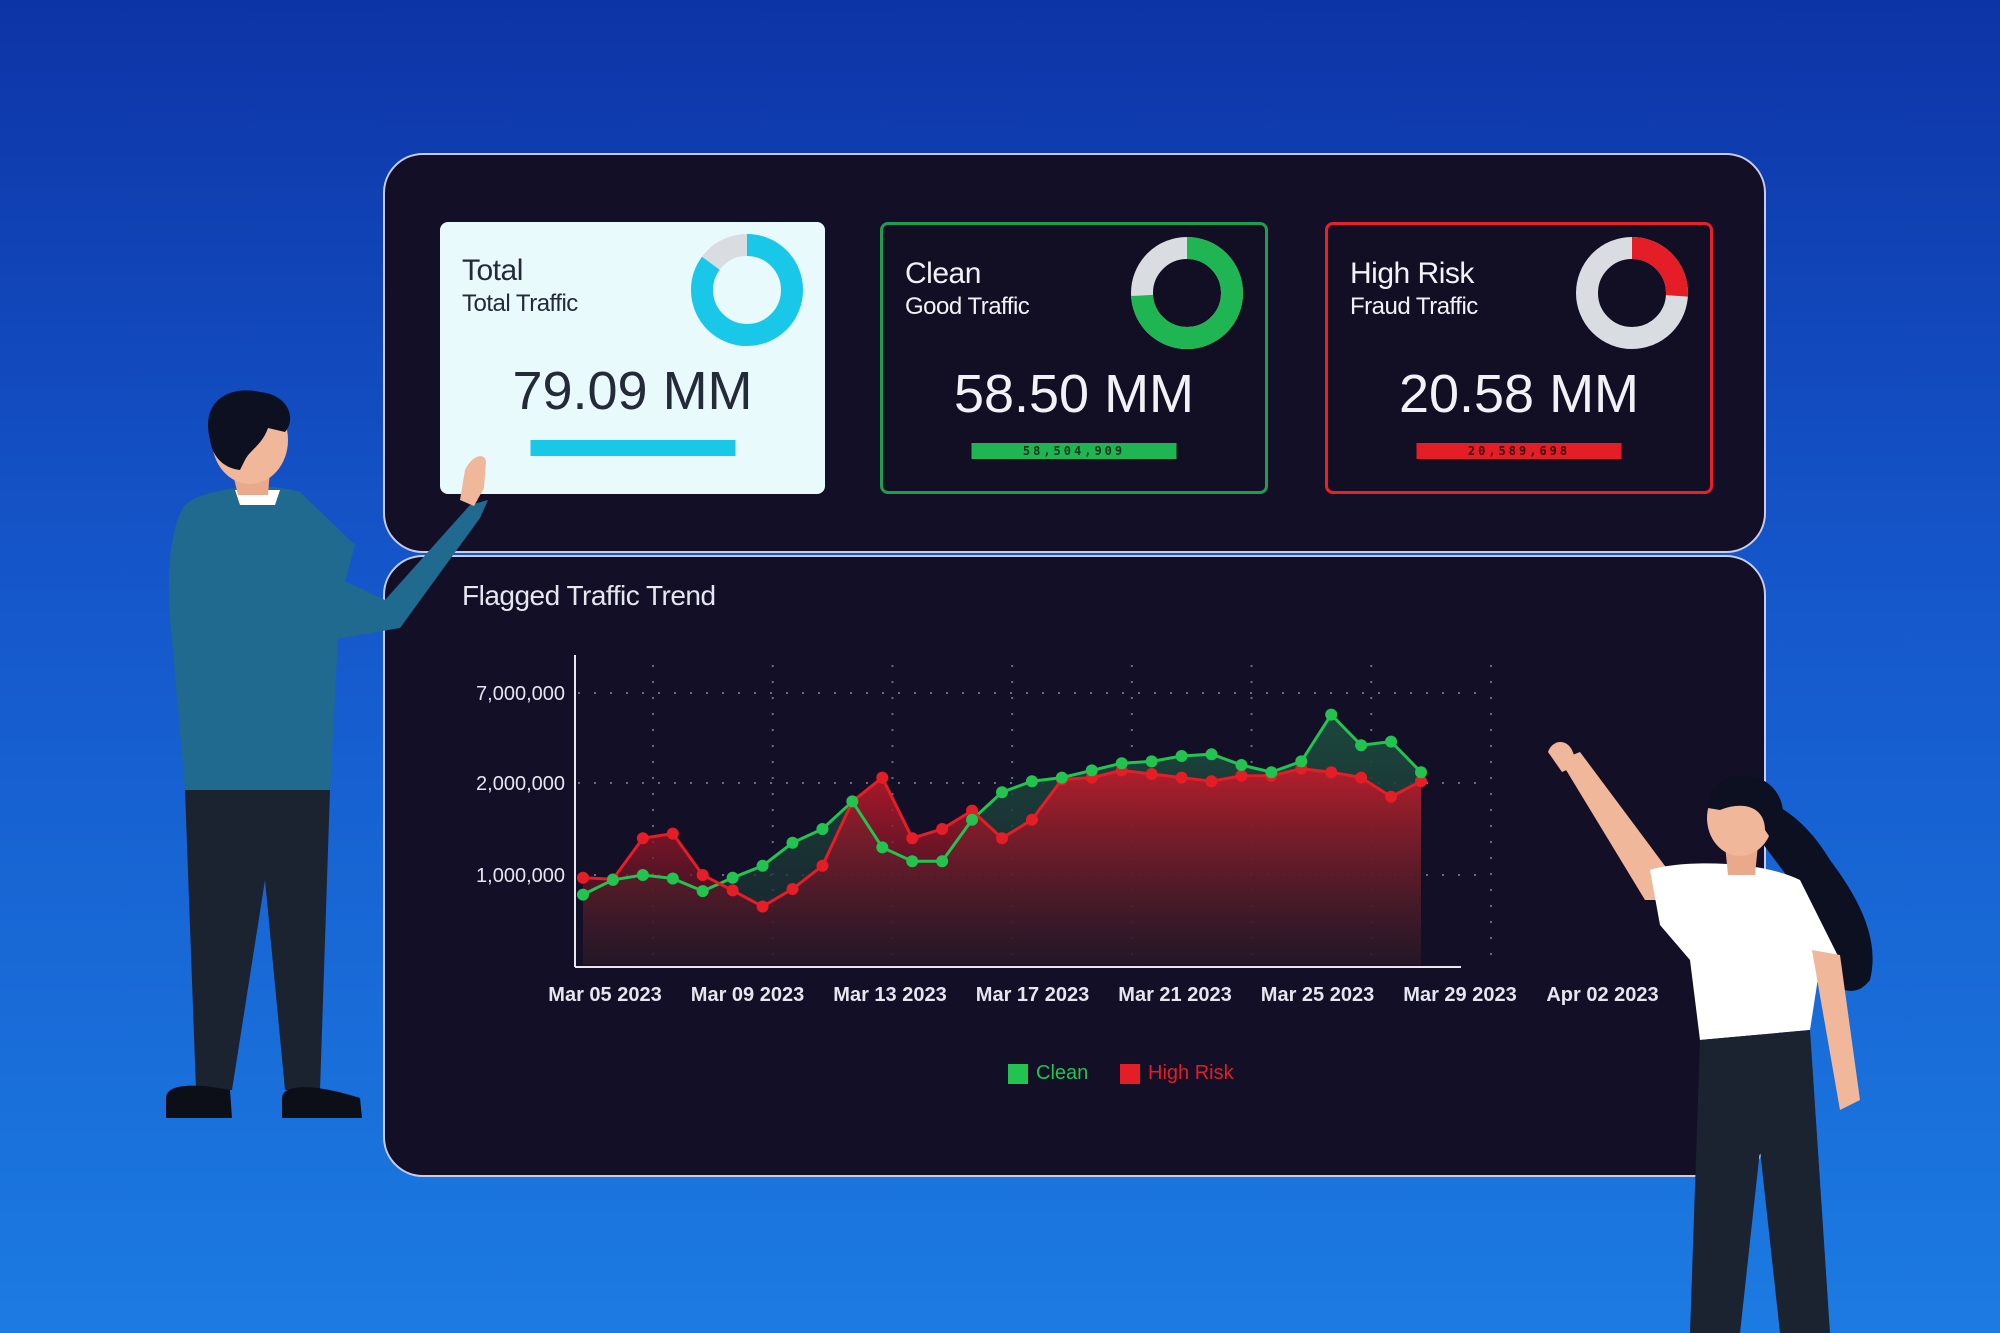  Describe the element at coordinates (520, 876) in the screenshot. I see `y-tick-label: 1,000,000` at that location.